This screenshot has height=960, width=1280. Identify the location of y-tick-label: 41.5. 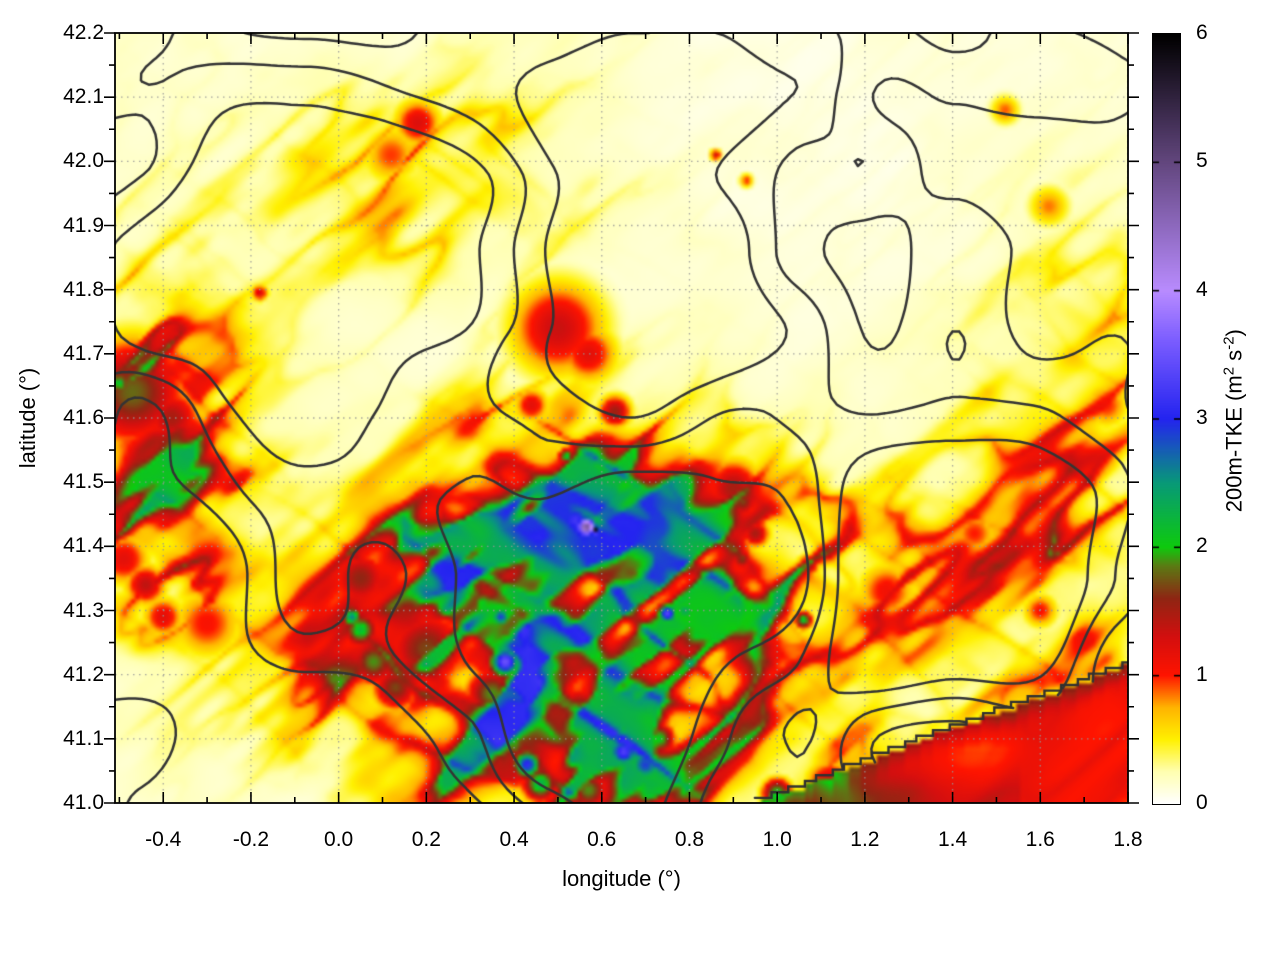
(83, 482).